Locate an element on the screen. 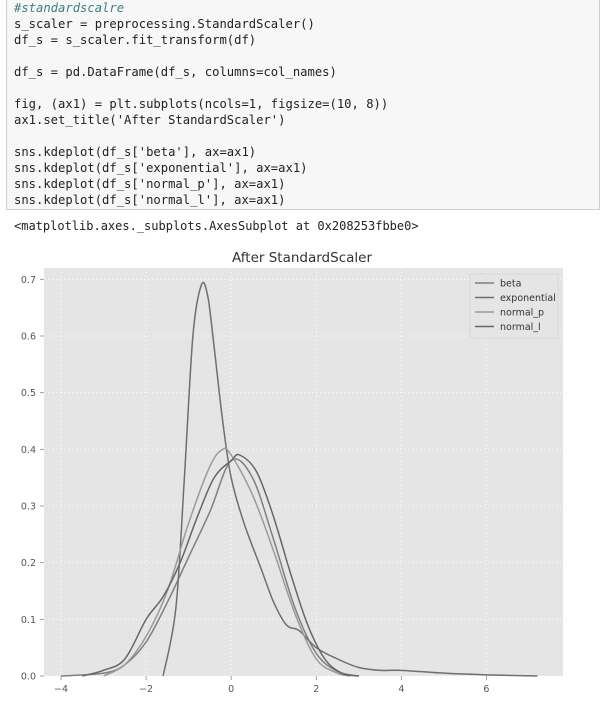 The width and height of the screenshot is (601, 715). chart-title: After StandardScaler is located at coordinates (302, 258).